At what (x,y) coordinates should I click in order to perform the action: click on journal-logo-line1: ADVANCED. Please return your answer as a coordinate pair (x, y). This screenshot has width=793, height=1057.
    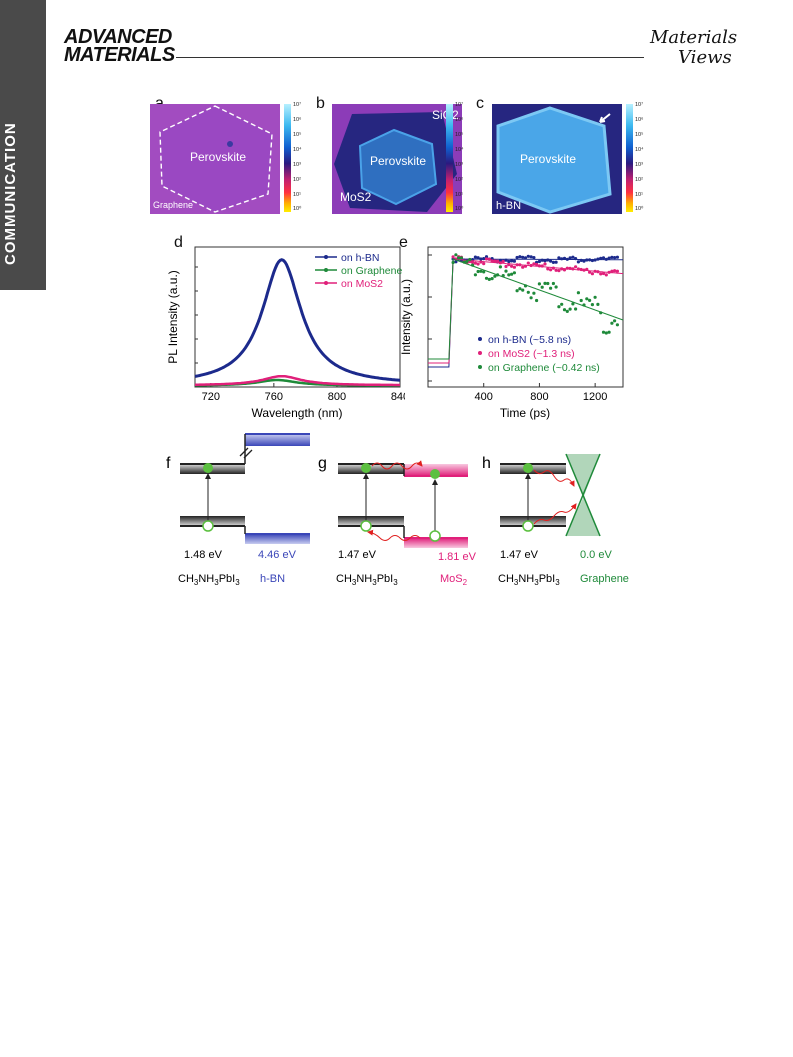
    Looking at the image, I should click on (118, 37).